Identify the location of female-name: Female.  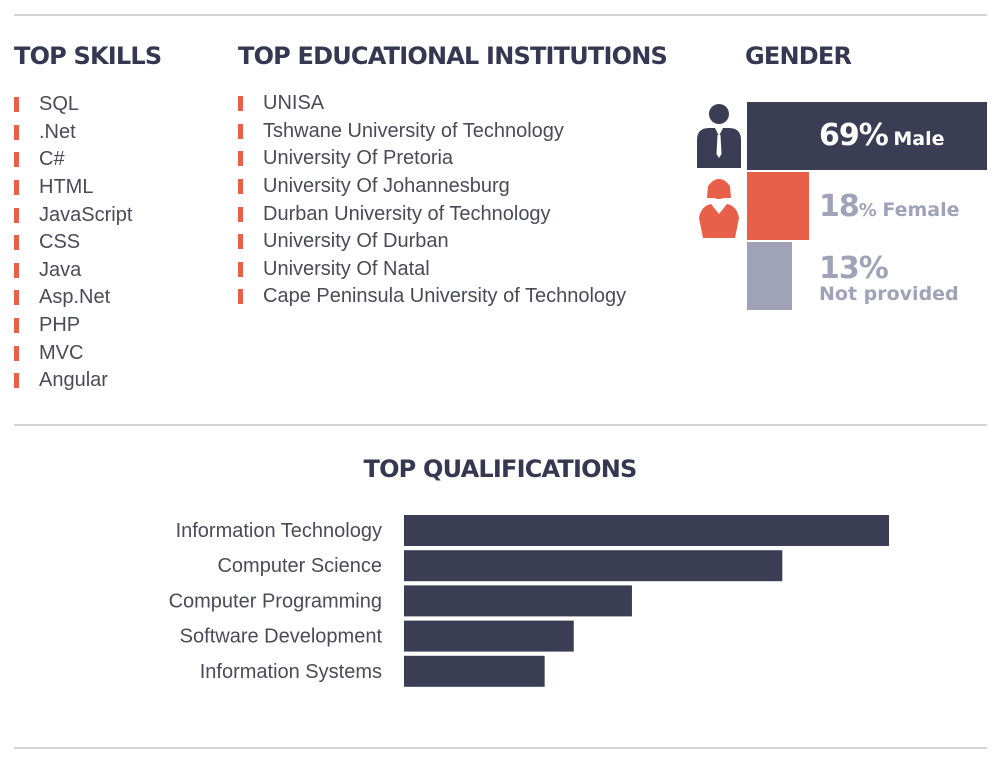
(921, 210).